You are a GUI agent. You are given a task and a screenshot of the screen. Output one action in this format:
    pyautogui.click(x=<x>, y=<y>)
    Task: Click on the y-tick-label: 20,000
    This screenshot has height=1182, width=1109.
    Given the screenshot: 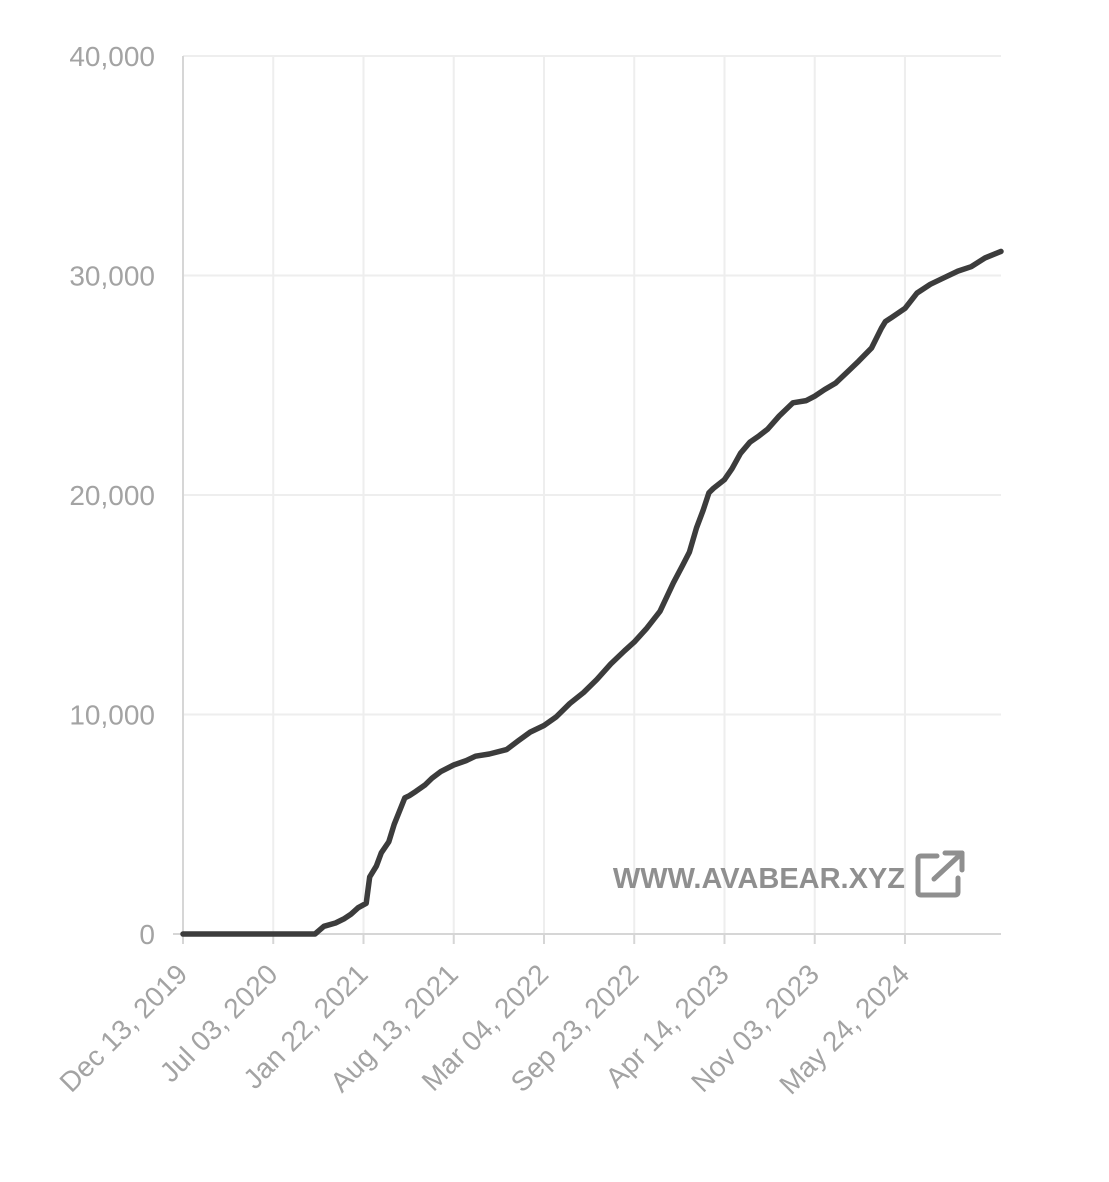 What is the action you would take?
    pyautogui.click(x=112, y=495)
    